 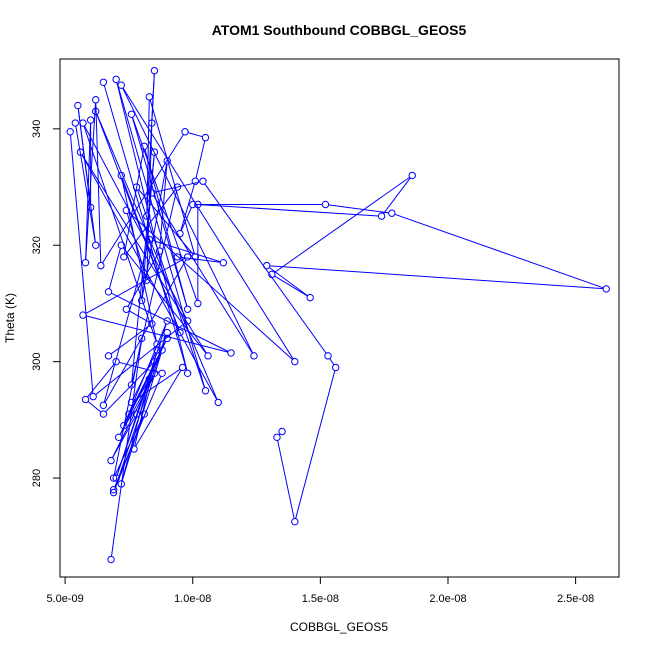 What do you see at coordinates (320, 591) in the screenshot?
I see `x-axis: 5.0e-09 1.0e-08 1.5e-08 2.0e-08 2.5e-08` at bounding box center [320, 591].